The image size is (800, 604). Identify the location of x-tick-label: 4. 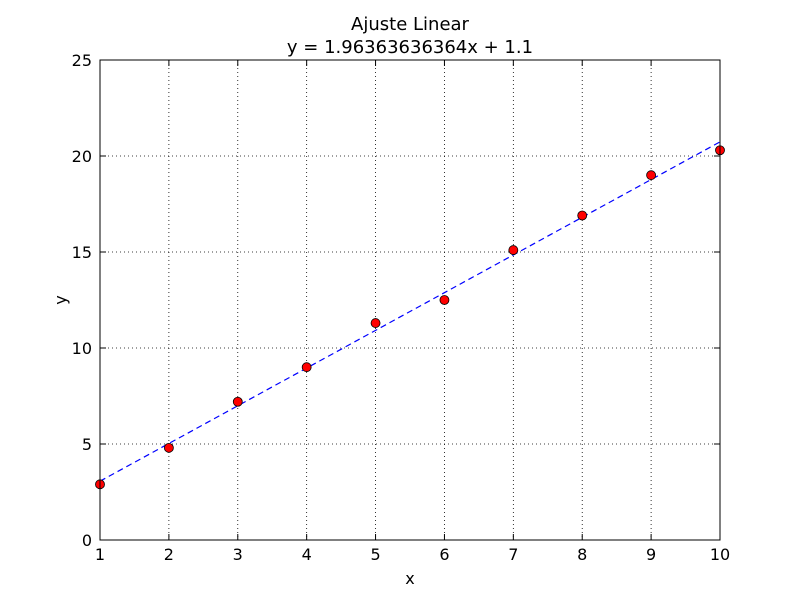
(307, 554).